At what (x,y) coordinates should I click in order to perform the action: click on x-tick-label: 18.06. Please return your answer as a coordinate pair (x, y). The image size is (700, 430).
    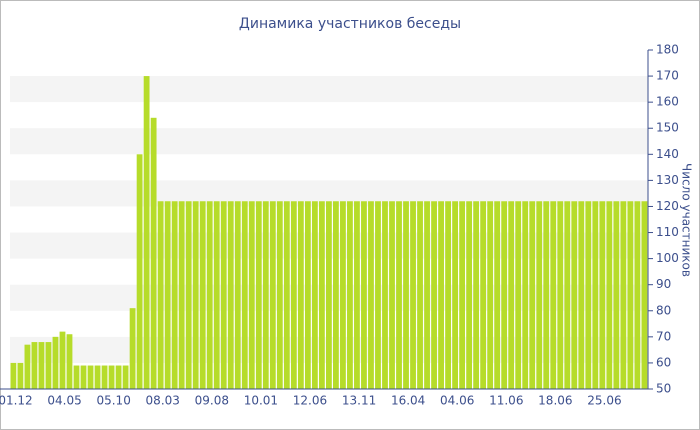
    Looking at the image, I should click on (555, 401).